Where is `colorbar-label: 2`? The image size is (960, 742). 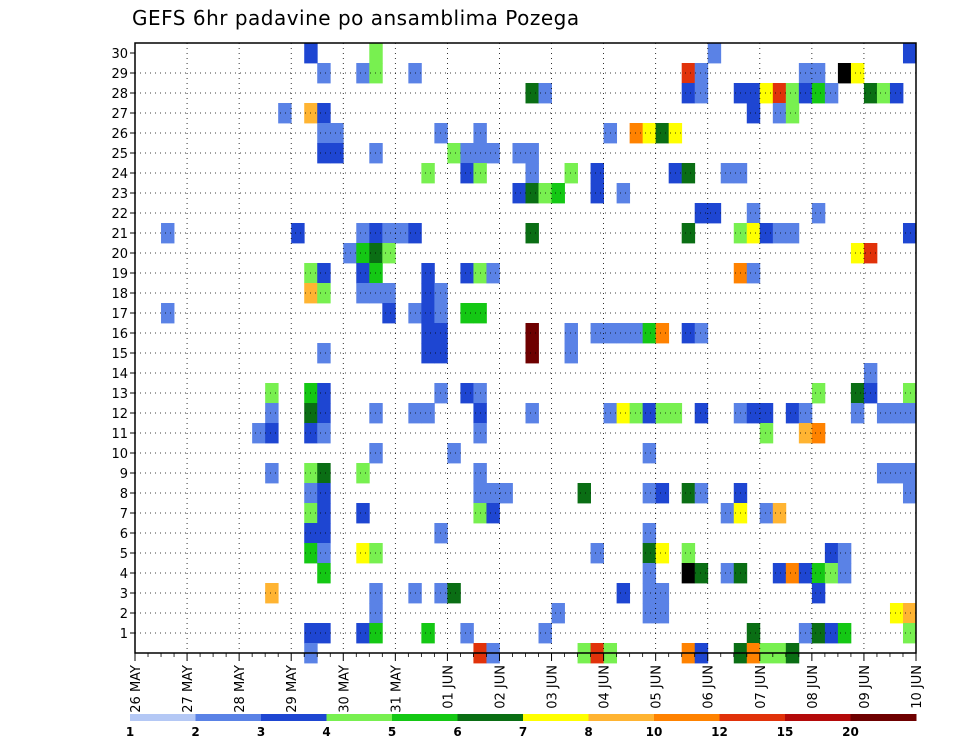 colorbar-label: 2 is located at coordinates (195, 732).